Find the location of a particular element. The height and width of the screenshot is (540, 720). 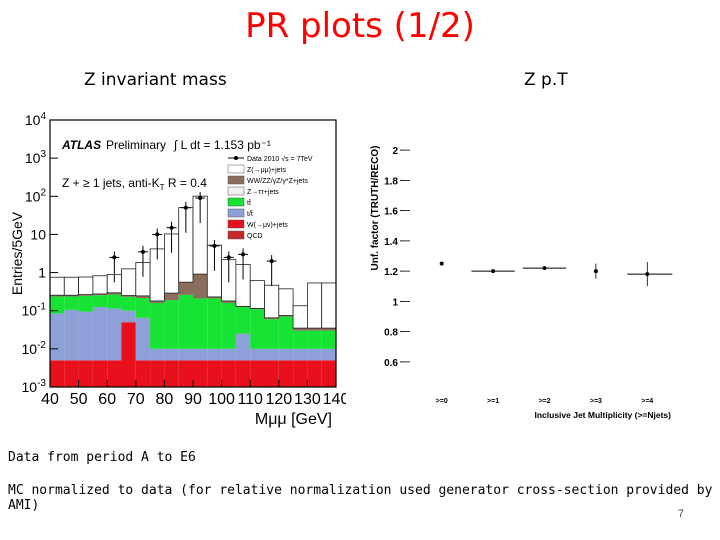

legend-label: tt̄ is located at coordinates (249, 203).